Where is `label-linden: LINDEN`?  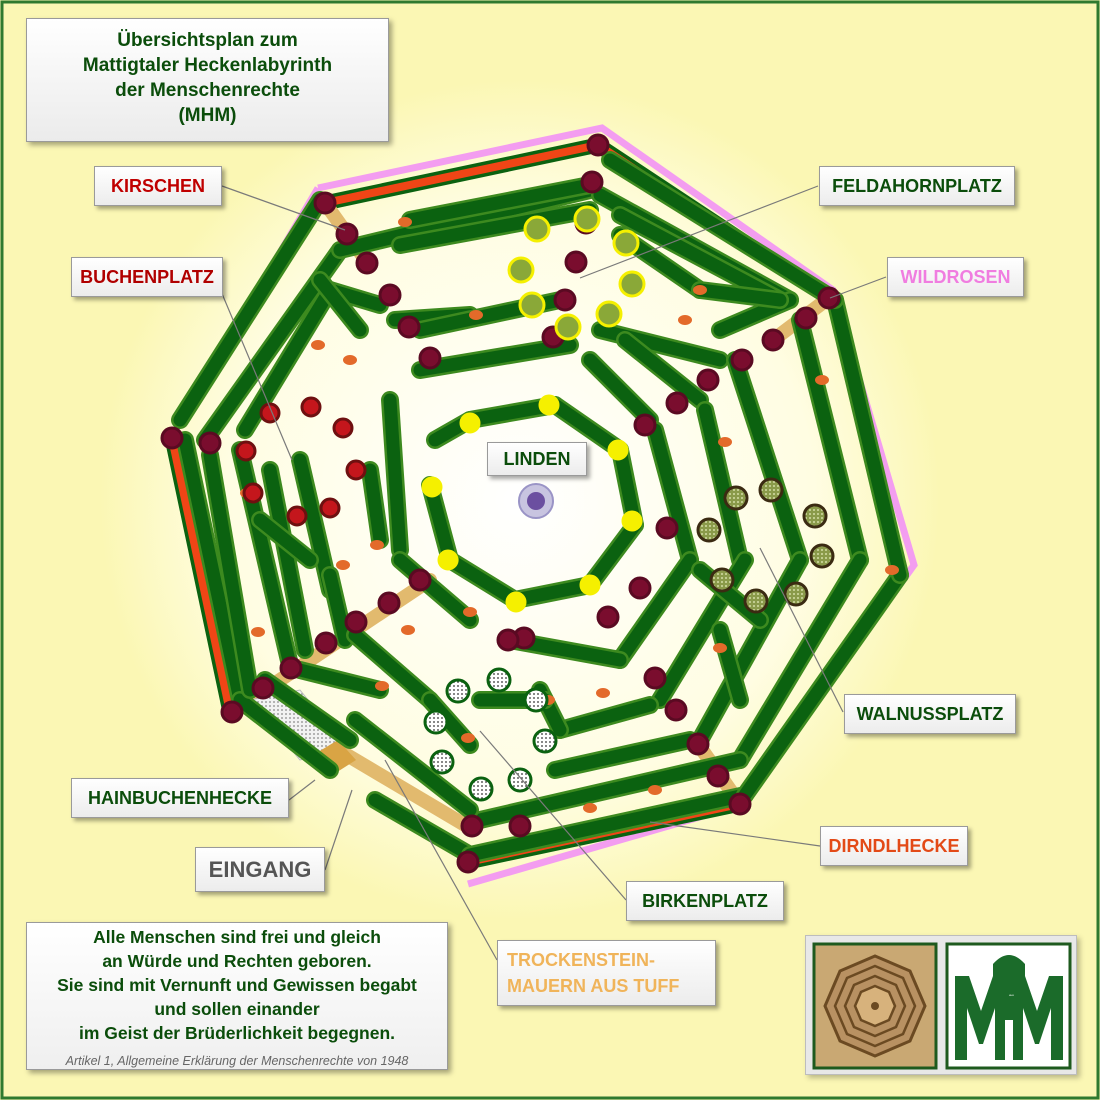
label-linden: LINDEN is located at coordinates (537, 459).